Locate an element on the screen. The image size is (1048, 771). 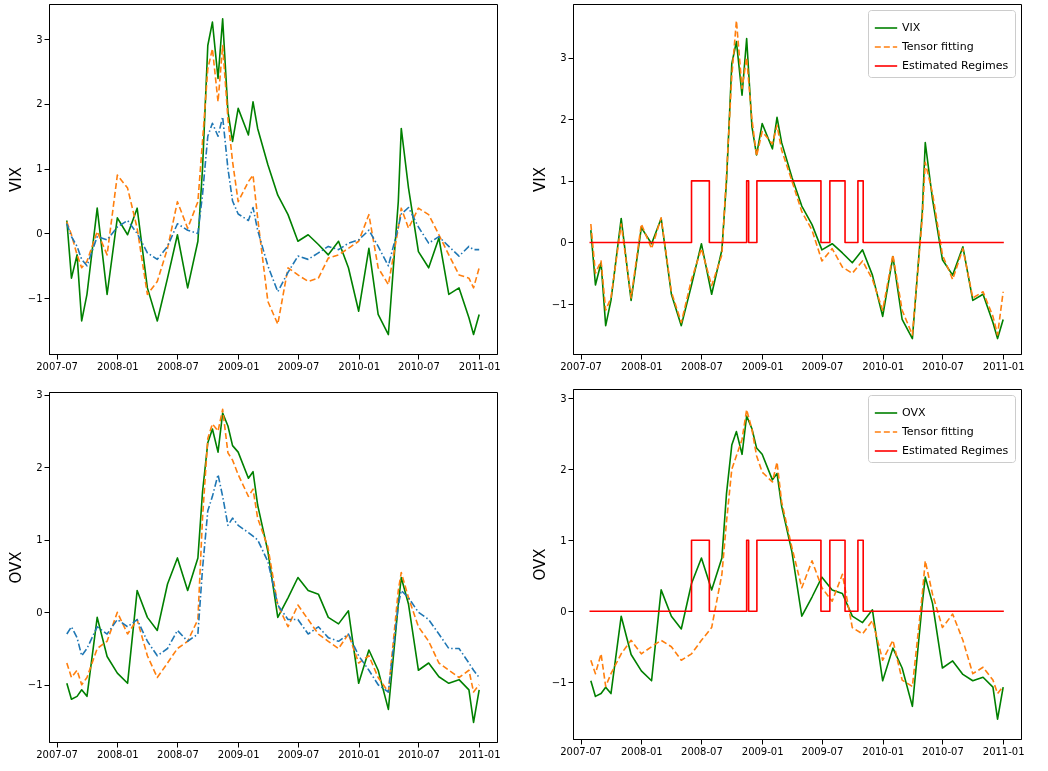
legend-label: VIX is located at coordinates (911, 27).